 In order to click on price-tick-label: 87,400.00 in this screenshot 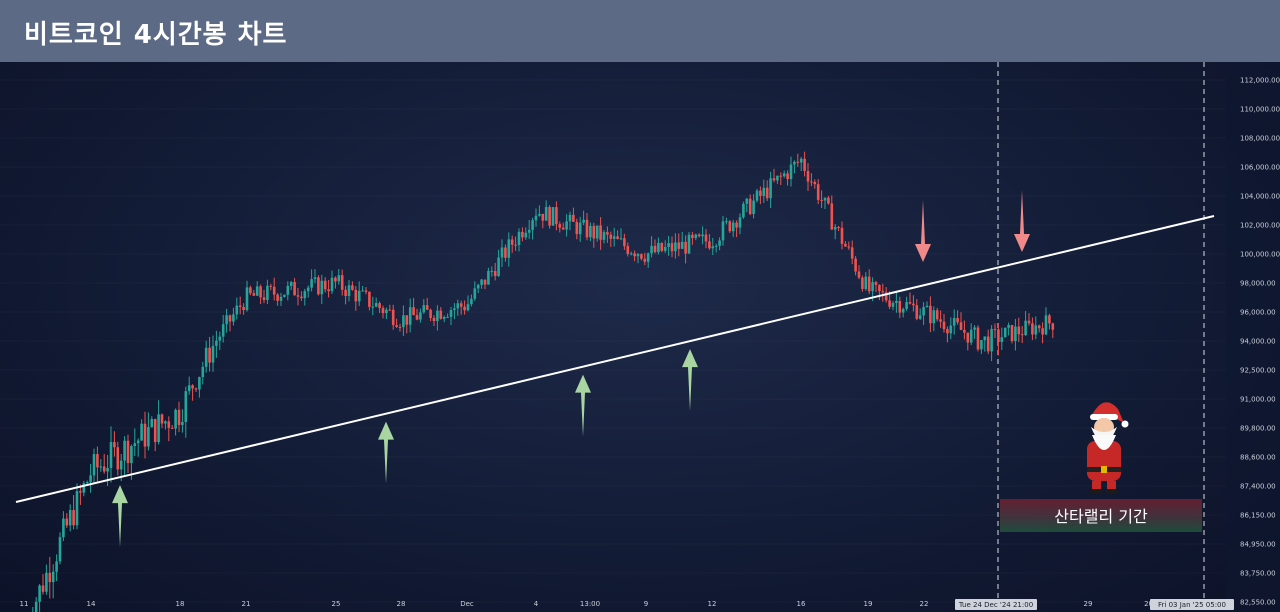, I will do `click(1258, 487)`.